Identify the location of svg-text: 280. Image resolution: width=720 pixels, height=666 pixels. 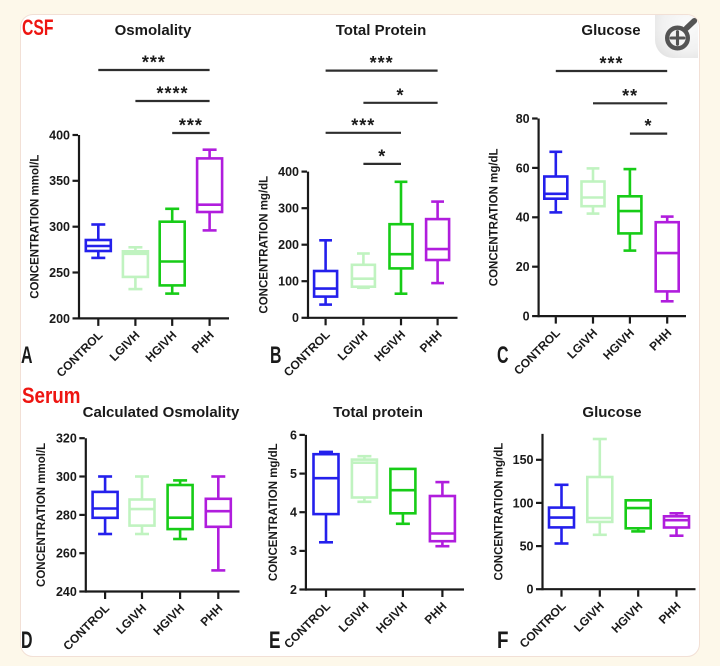
(66, 515).